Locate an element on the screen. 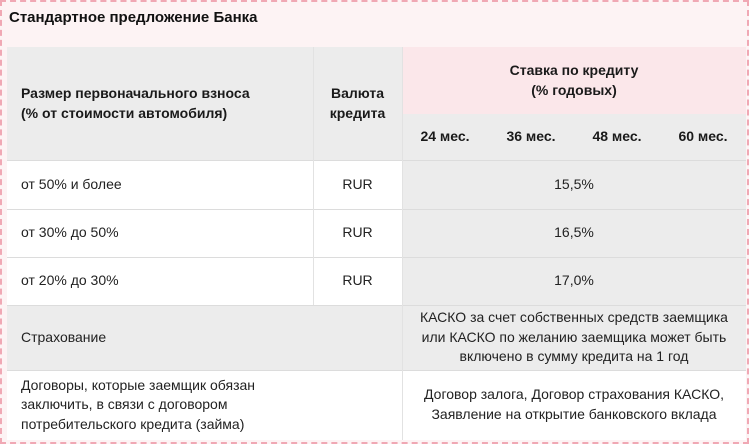  row-2-currency: RUR is located at coordinates (357, 233).